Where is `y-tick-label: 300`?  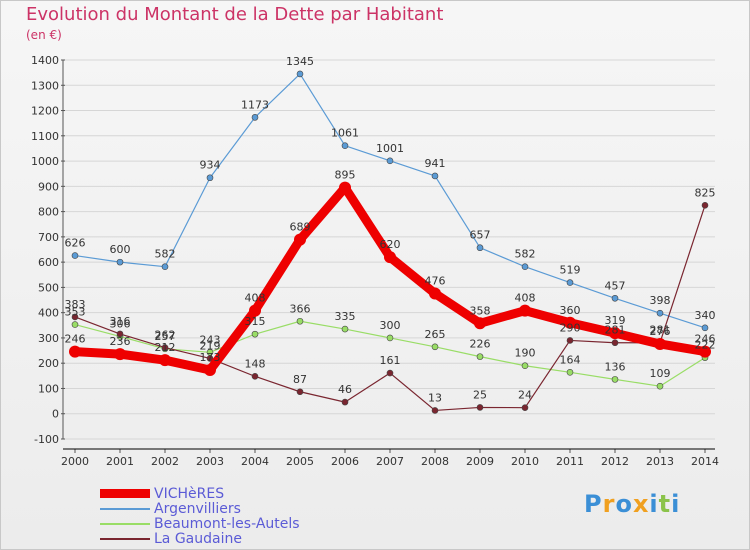 y-tick-label: 300 is located at coordinates (48, 338).